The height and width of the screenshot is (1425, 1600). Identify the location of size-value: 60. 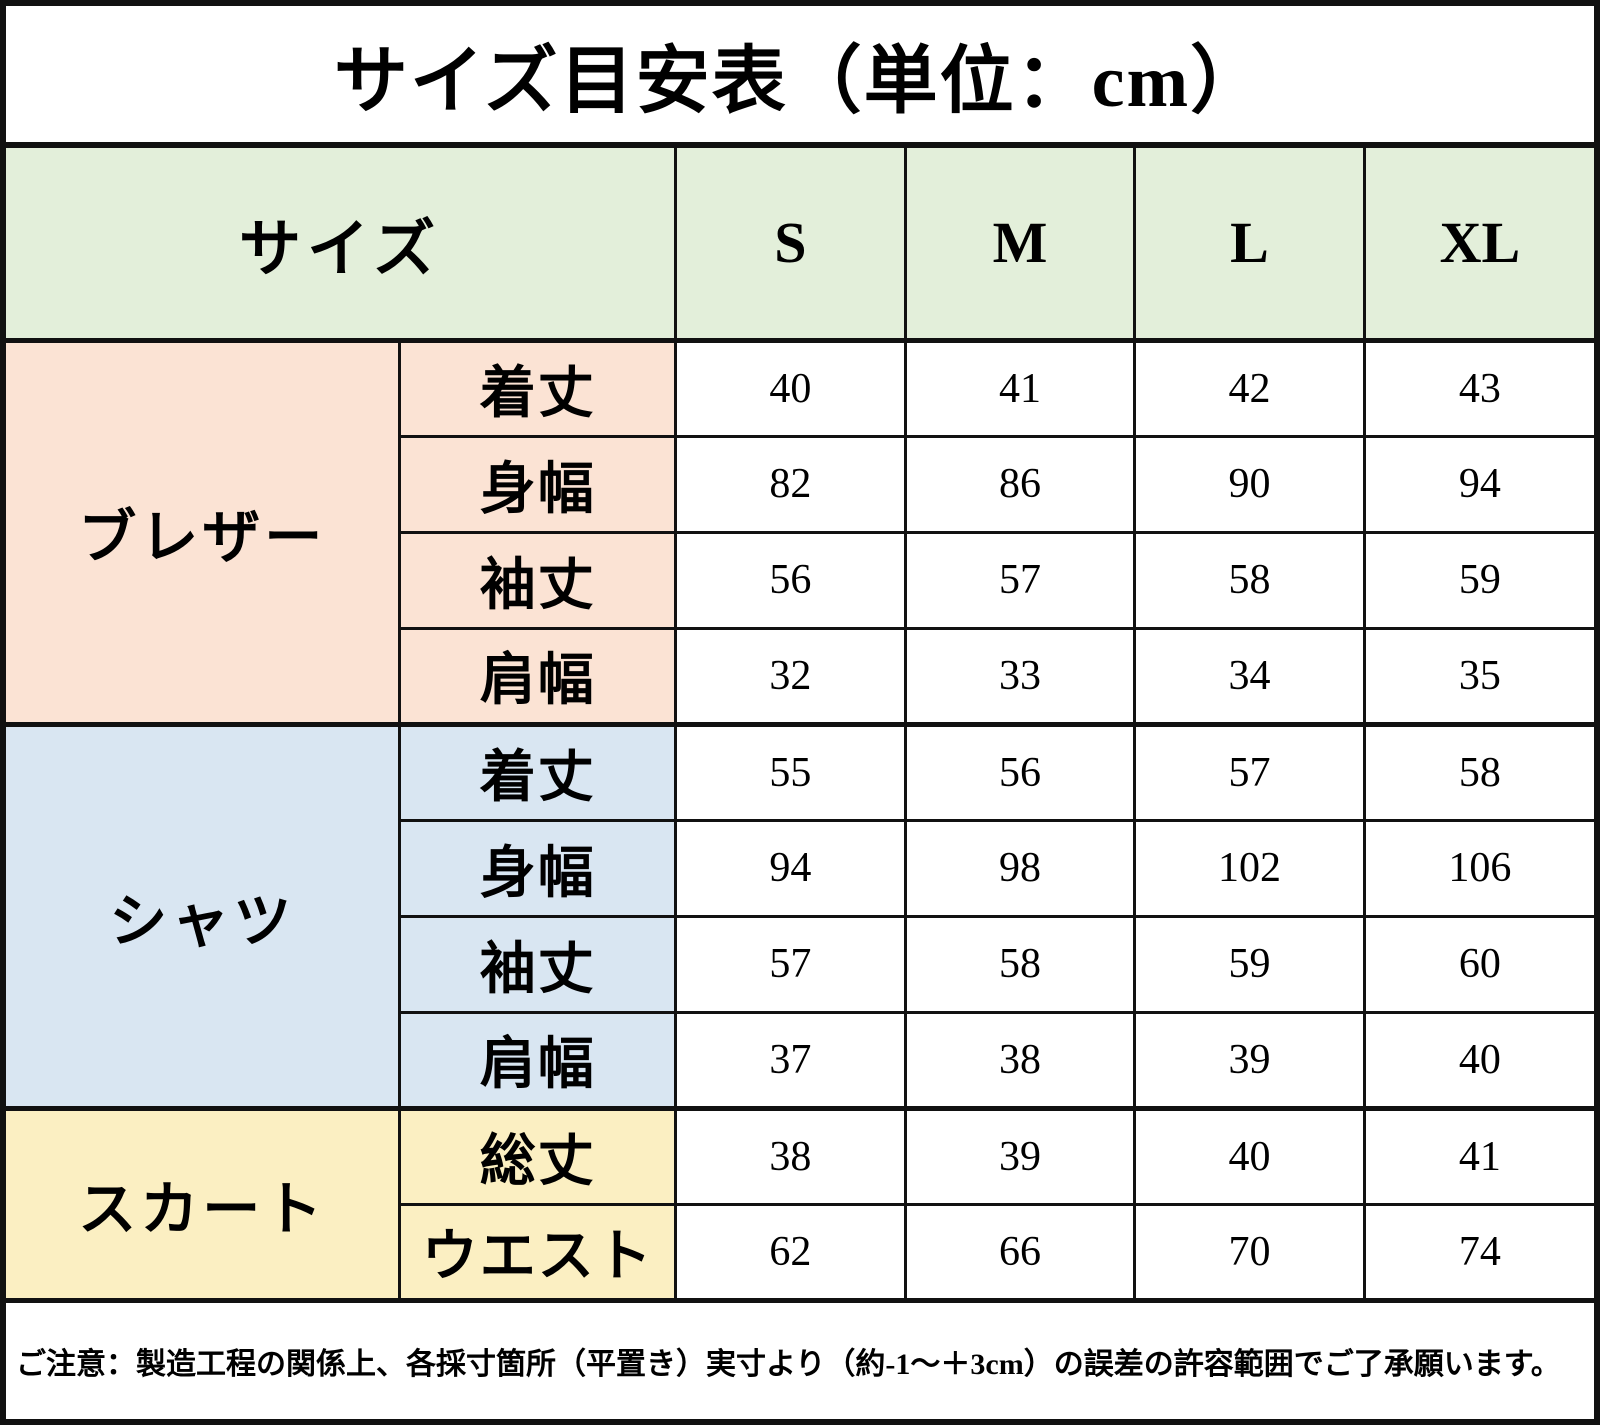
(1480, 964).